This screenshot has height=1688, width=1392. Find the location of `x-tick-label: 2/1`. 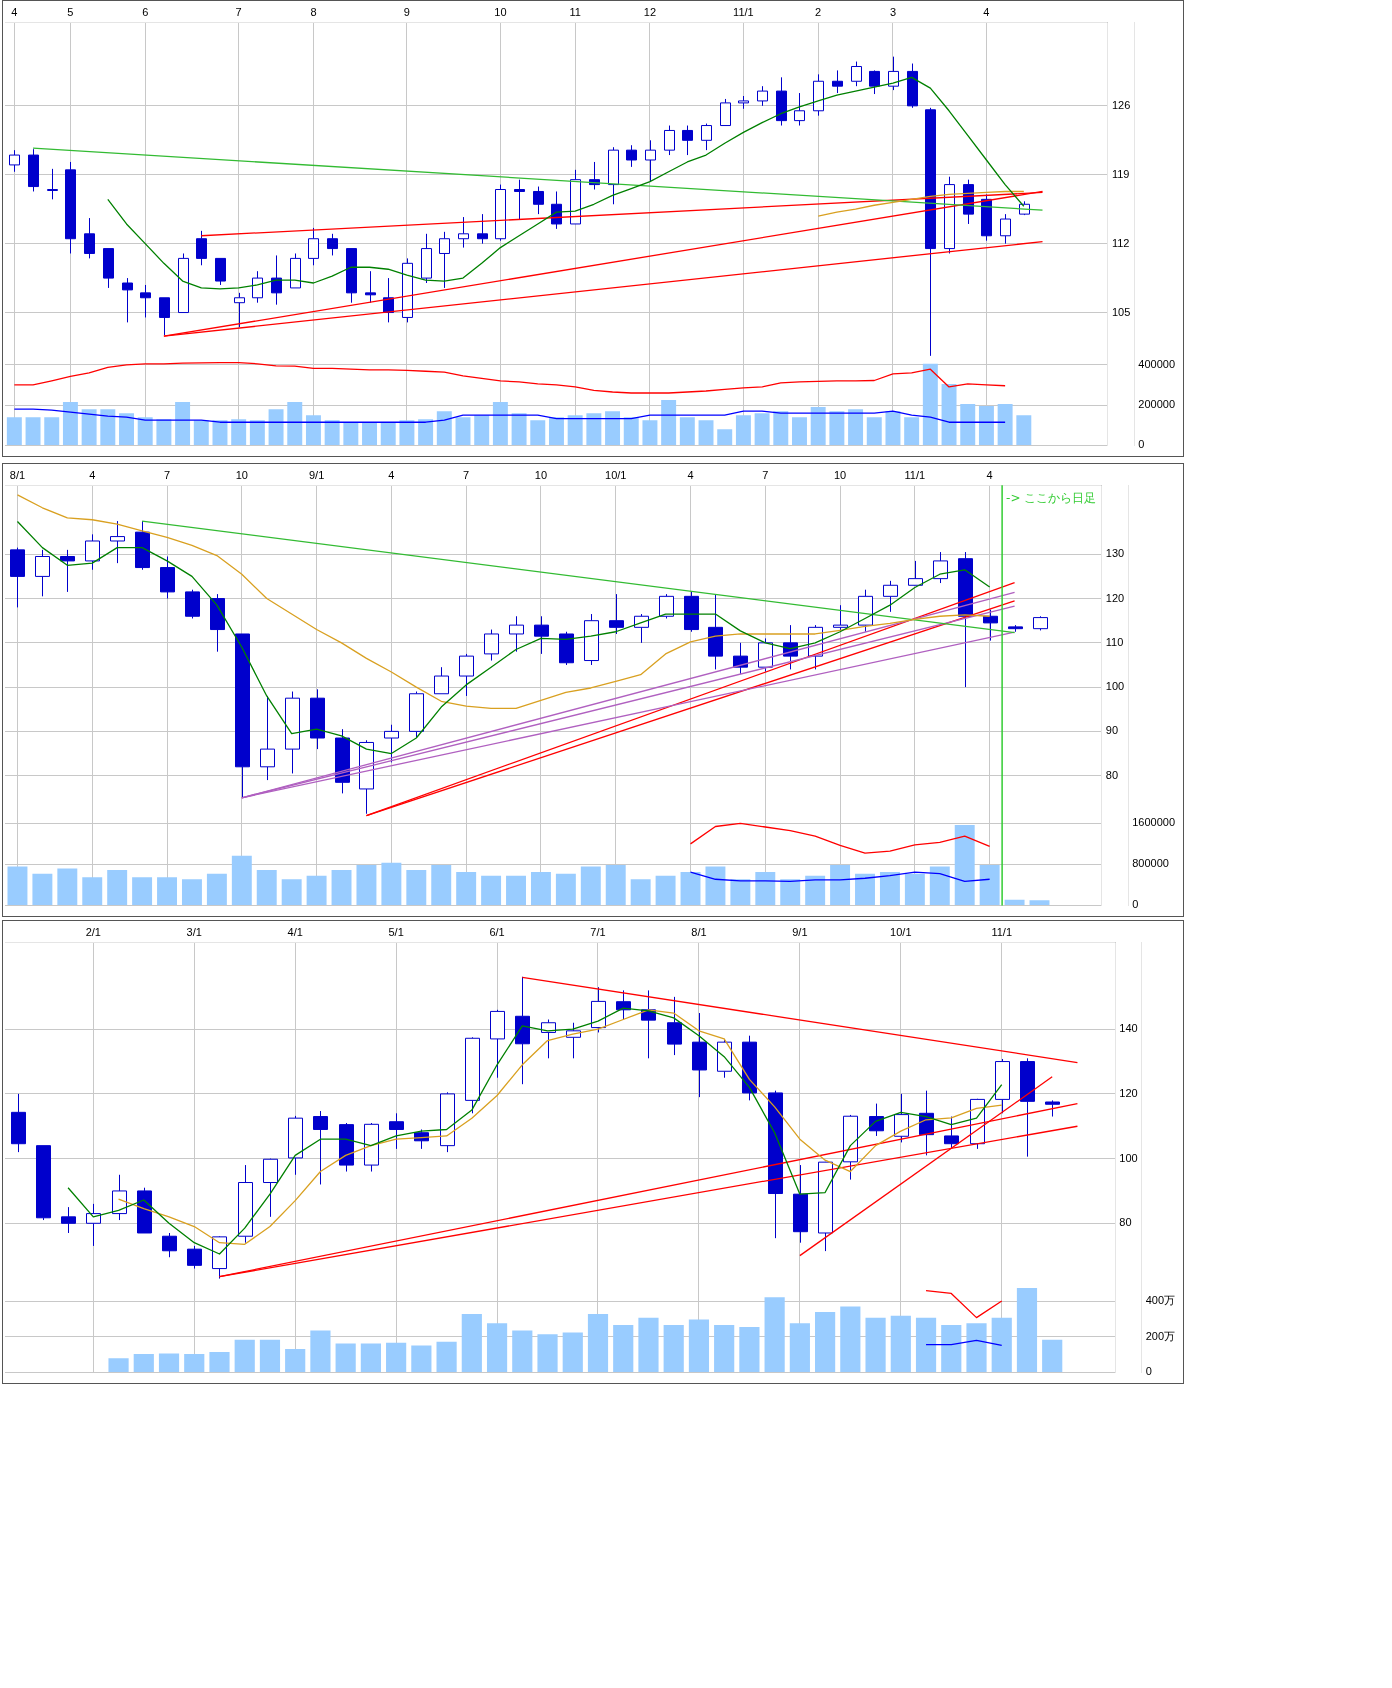

x-tick-label: 2/1 is located at coordinates (93, 931).